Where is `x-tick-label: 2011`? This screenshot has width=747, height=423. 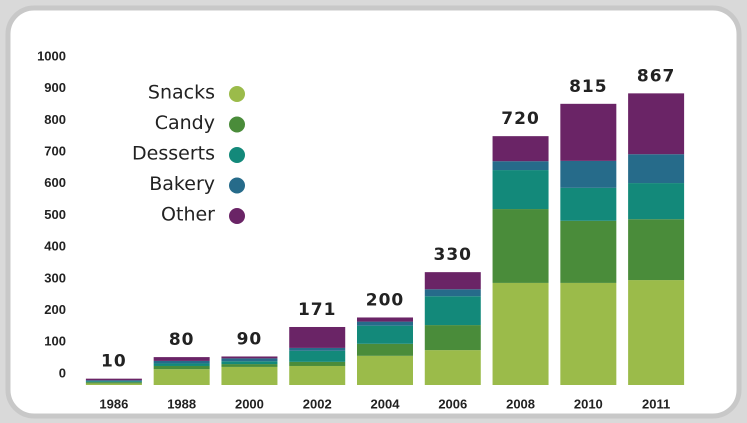 x-tick-label: 2011 is located at coordinates (656, 403).